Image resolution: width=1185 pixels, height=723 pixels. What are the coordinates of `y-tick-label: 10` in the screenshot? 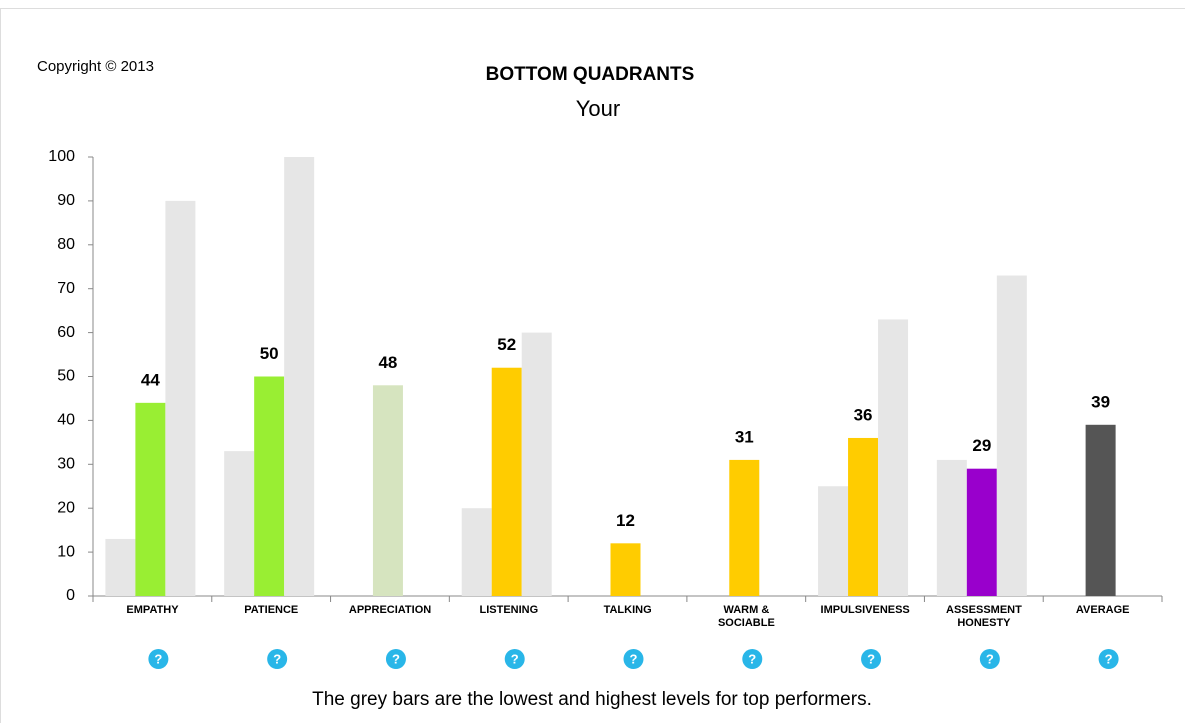 It's located at (66, 551).